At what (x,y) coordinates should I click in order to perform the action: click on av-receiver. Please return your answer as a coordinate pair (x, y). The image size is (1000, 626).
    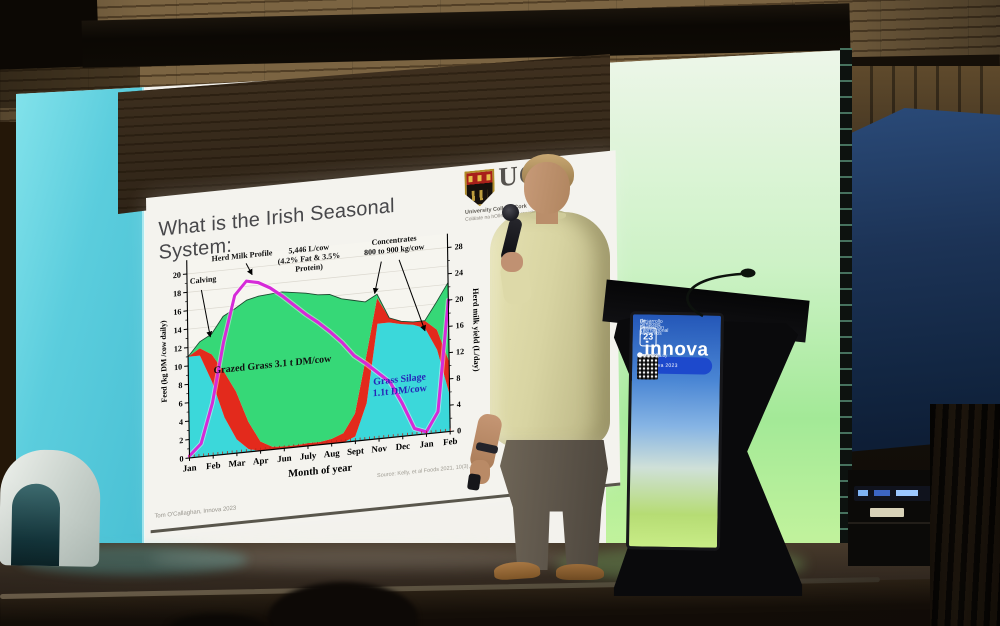
    Looking at the image, I should click on (893, 493).